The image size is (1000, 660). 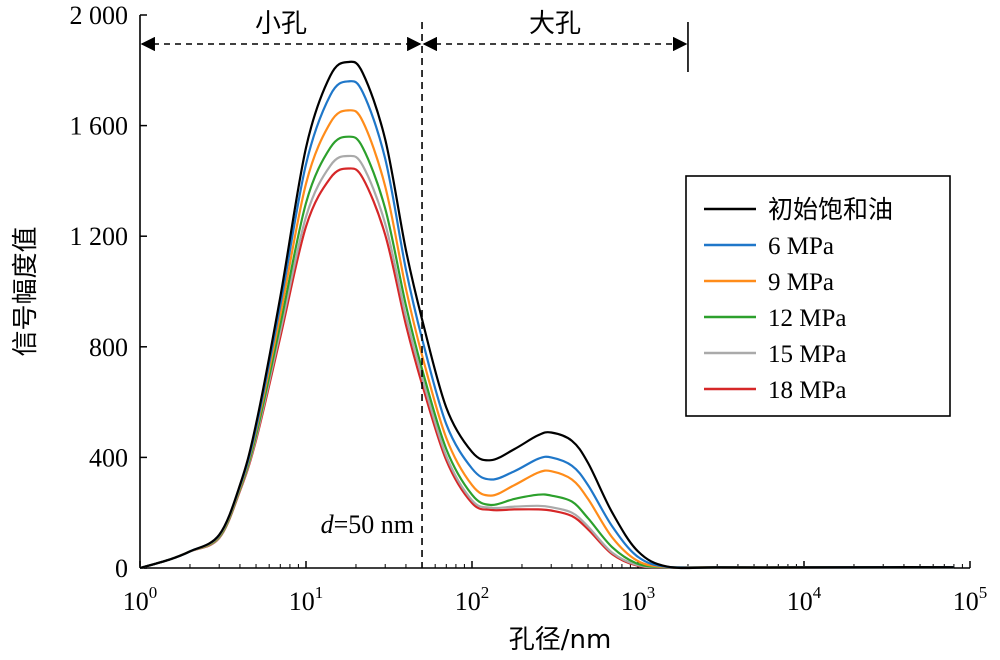 What do you see at coordinates (121, 568) in the screenshot?
I see `y-tick-label: 0` at bounding box center [121, 568].